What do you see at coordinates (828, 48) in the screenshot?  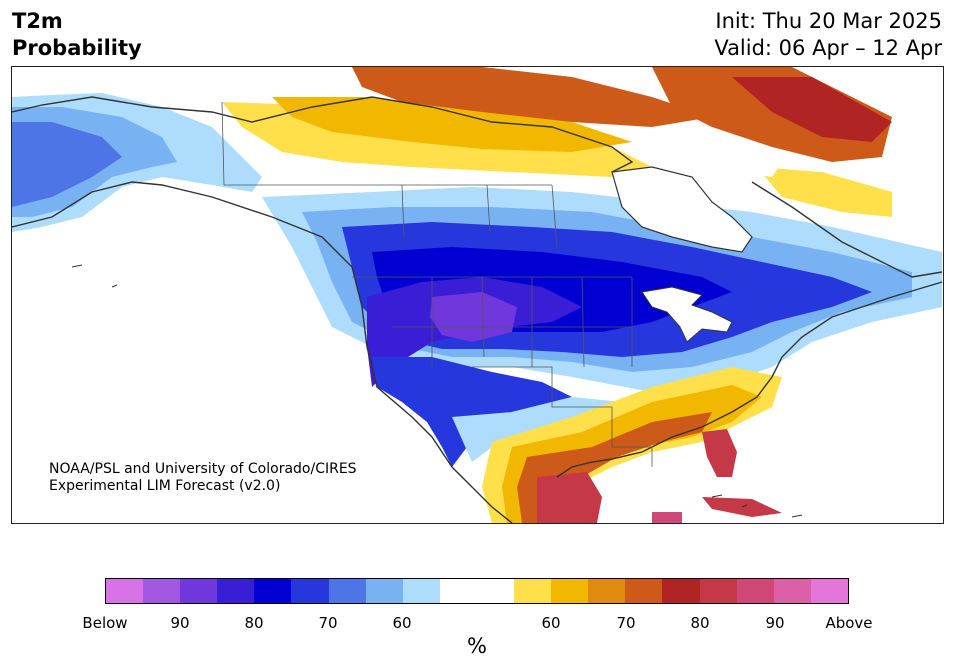 I see `valid-date: Valid: 06 Apr – 12 Apr` at bounding box center [828, 48].